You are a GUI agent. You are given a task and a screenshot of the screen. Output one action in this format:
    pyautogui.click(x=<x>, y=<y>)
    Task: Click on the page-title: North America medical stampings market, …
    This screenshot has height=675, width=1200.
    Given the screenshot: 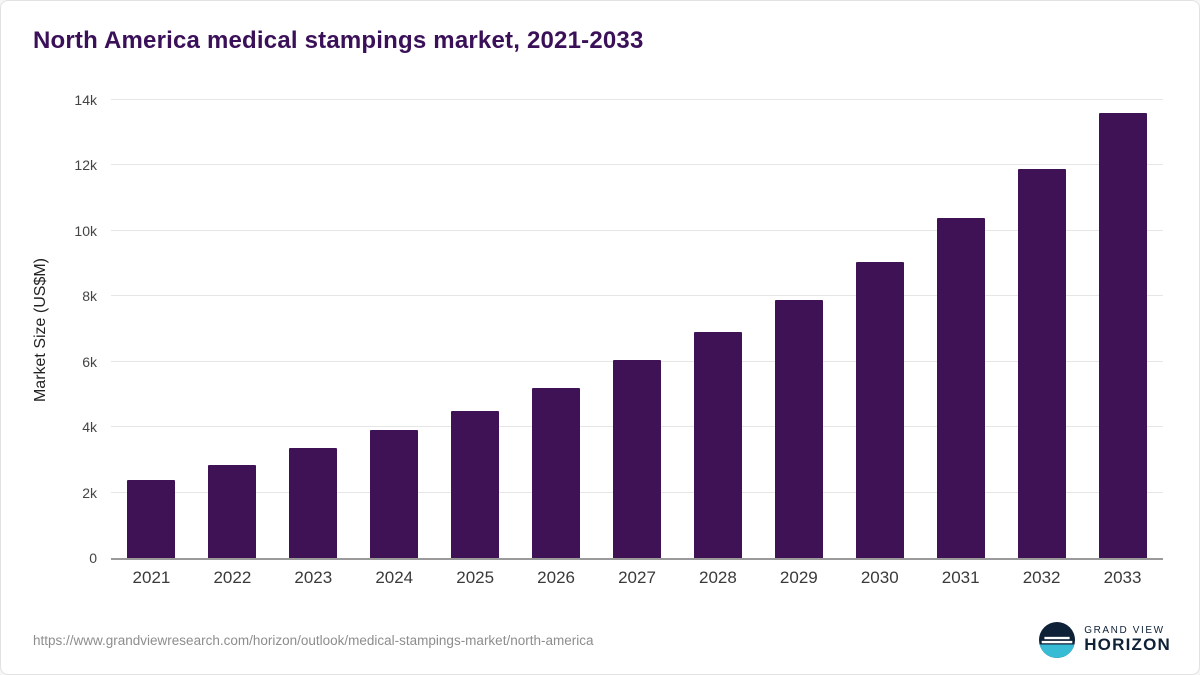 What is the action you would take?
    pyautogui.click(x=338, y=40)
    